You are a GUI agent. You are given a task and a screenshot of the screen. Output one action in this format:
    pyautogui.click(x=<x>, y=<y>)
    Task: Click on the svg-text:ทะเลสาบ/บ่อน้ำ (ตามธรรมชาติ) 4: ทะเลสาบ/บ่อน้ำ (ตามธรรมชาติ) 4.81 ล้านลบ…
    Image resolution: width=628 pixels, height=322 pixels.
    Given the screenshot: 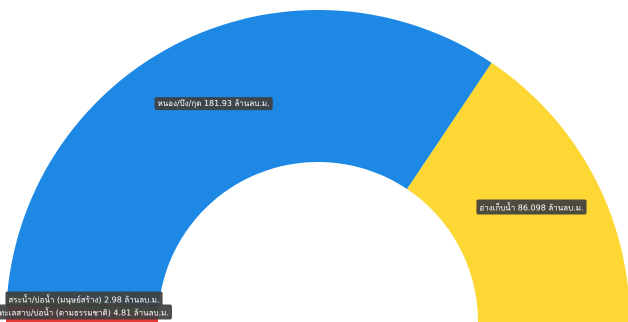 What is the action you would take?
    pyautogui.click(x=84, y=312)
    